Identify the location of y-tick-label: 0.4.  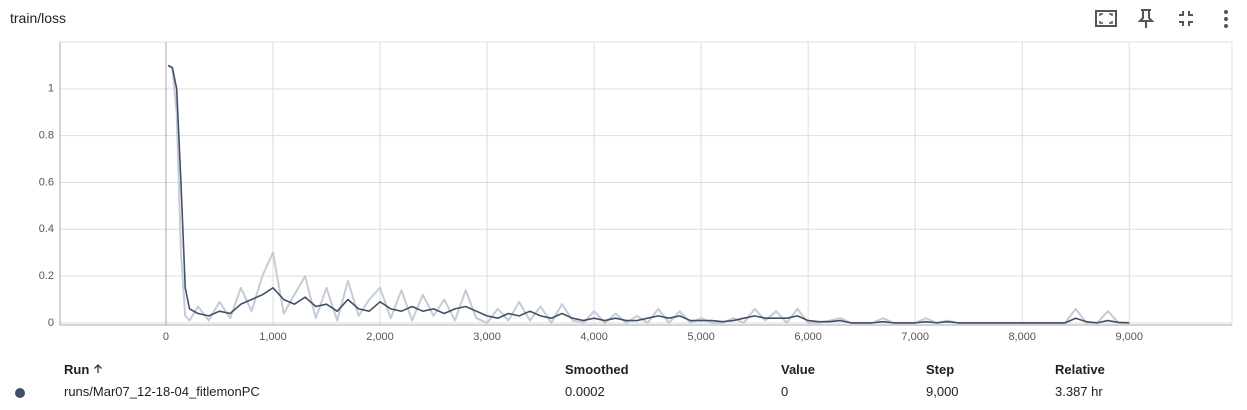
(46, 229).